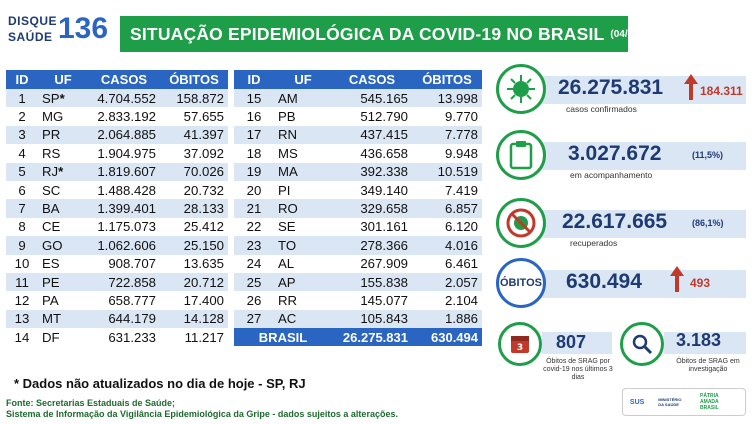  Describe the element at coordinates (124, 153) in the screenshot. I see `row-casos: 1.904.975` at that location.